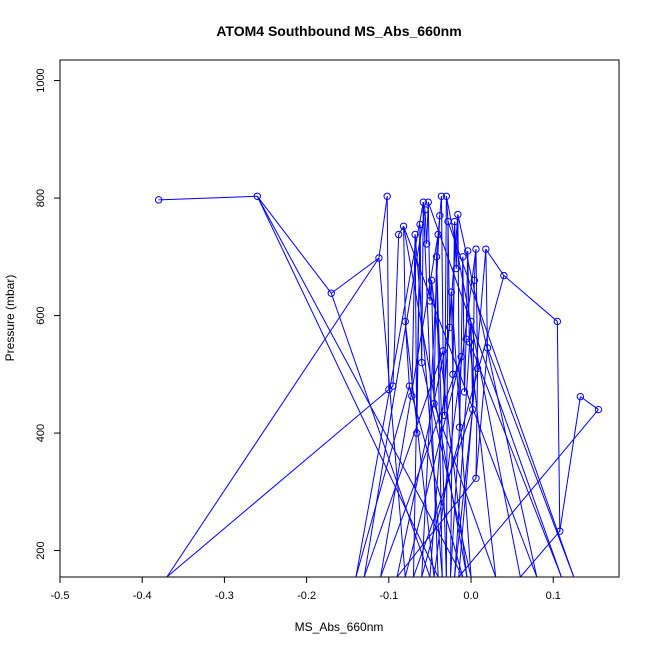 This screenshot has width=650, height=650. Describe the element at coordinates (470, 596) in the screenshot. I see `x-tick-label: 0.0` at that location.